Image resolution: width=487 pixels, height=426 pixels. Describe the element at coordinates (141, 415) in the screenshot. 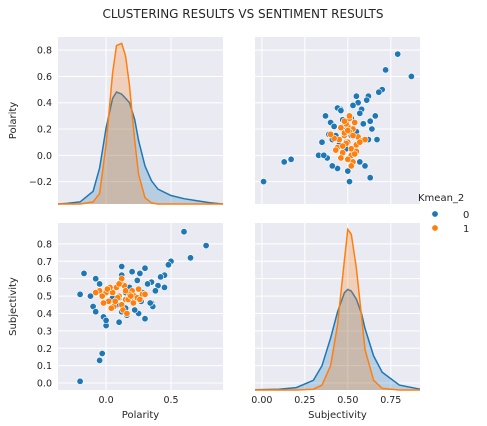

I see `x-axis-label: Polarity` at that location.